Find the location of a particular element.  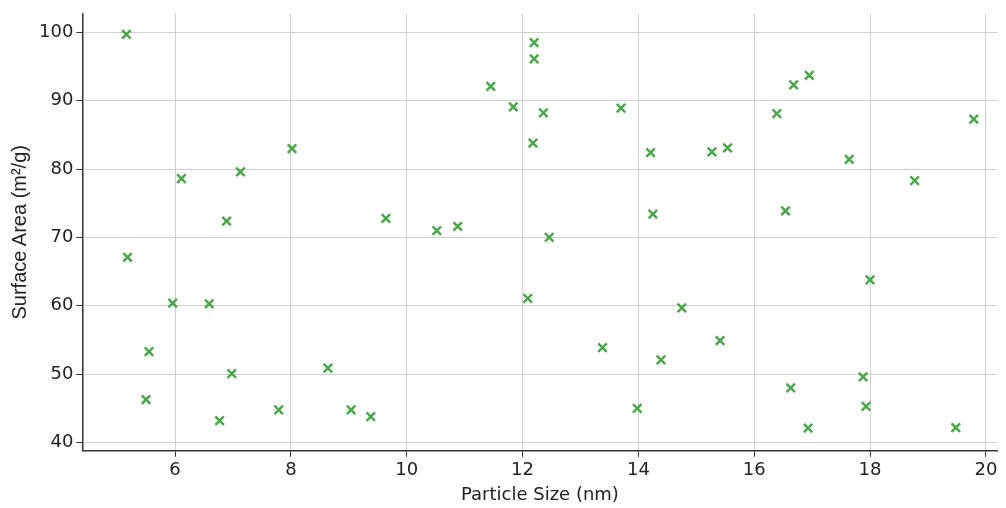

y-tick-label: 40 is located at coordinates (62, 441).